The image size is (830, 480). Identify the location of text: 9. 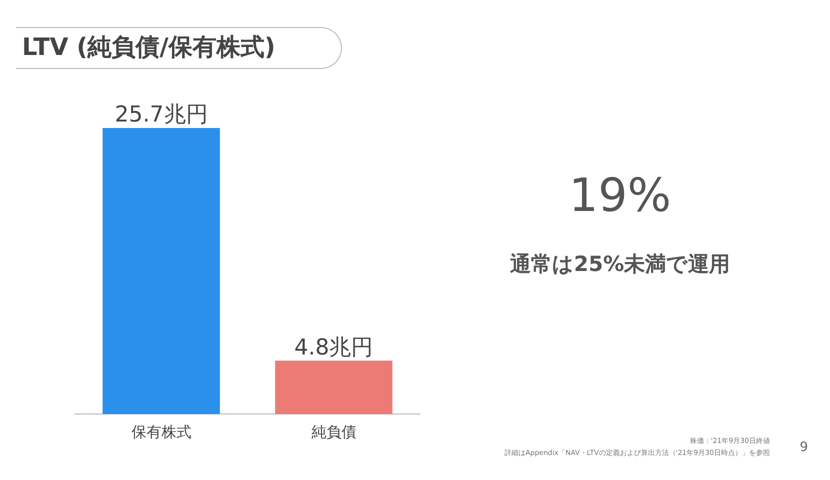
(804, 447).